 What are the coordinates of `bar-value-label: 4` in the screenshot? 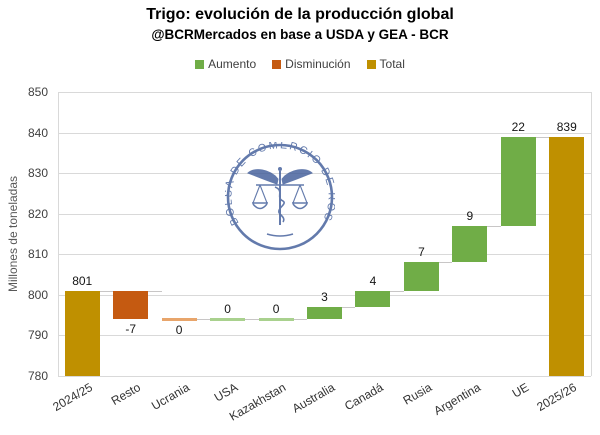 It's located at (373, 280).